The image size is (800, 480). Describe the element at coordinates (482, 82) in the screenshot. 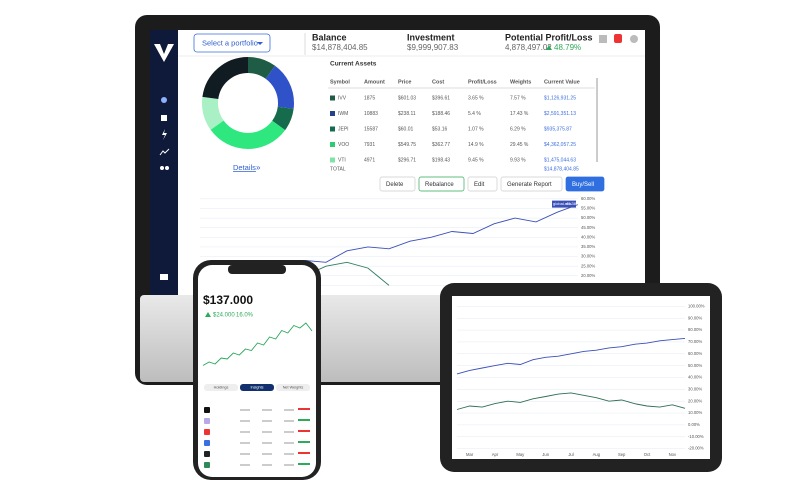

I see `column-header: Profit/Loss` at that location.